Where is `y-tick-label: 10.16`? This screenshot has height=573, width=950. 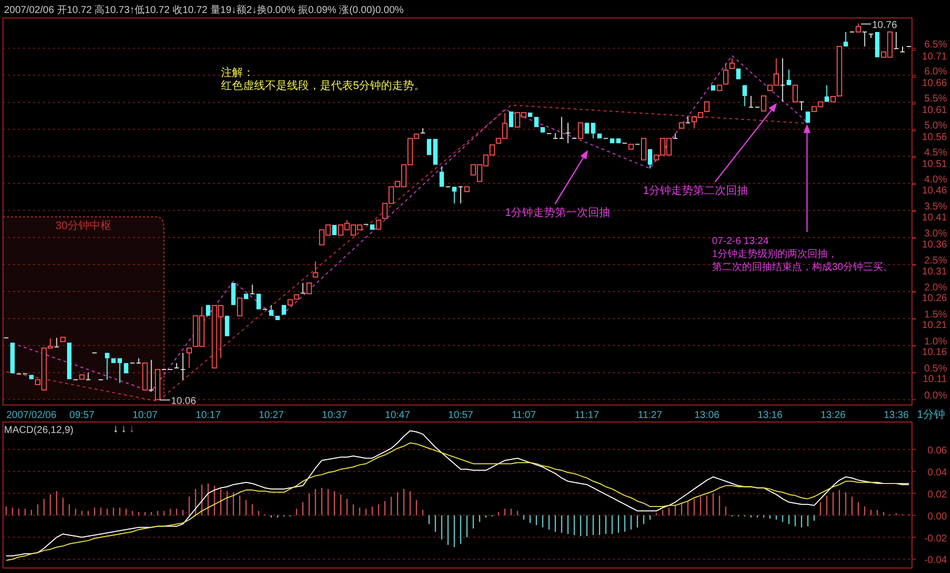 y-tick-label: 10.16 is located at coordinates (935, 352).